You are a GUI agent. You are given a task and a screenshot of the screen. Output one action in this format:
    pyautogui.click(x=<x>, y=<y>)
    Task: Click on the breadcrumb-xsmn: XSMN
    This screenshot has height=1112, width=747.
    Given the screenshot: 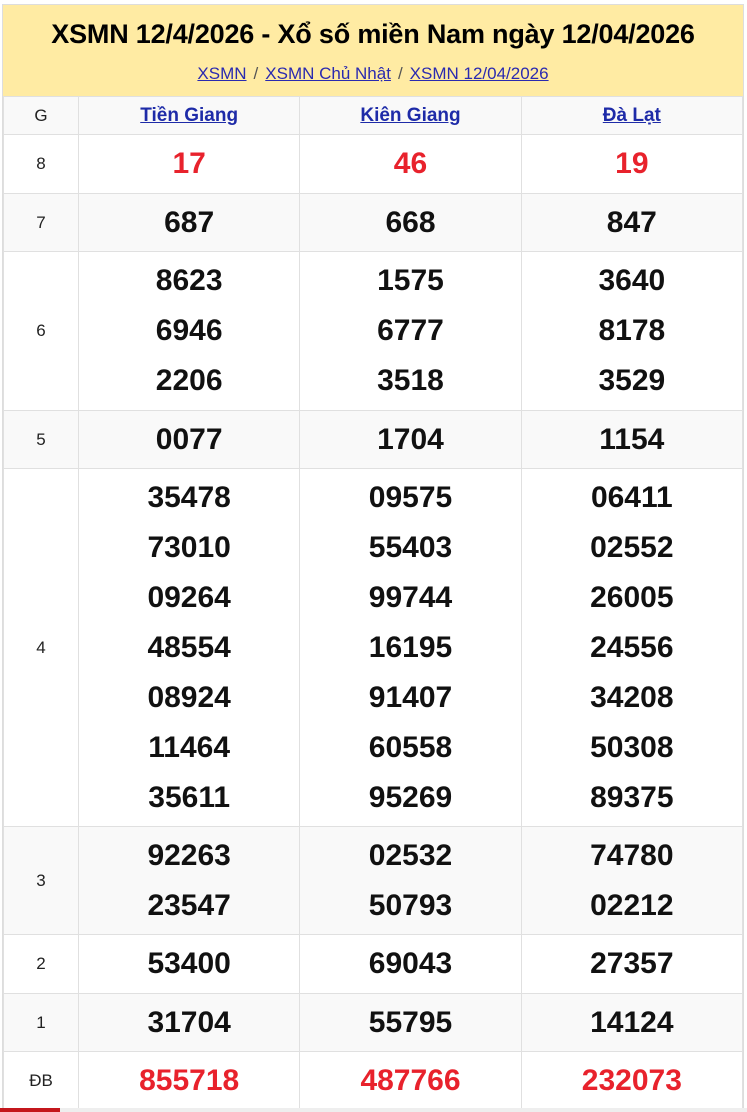 What is the action you would take?
    pyautogui.click(x=222, y=73)
    